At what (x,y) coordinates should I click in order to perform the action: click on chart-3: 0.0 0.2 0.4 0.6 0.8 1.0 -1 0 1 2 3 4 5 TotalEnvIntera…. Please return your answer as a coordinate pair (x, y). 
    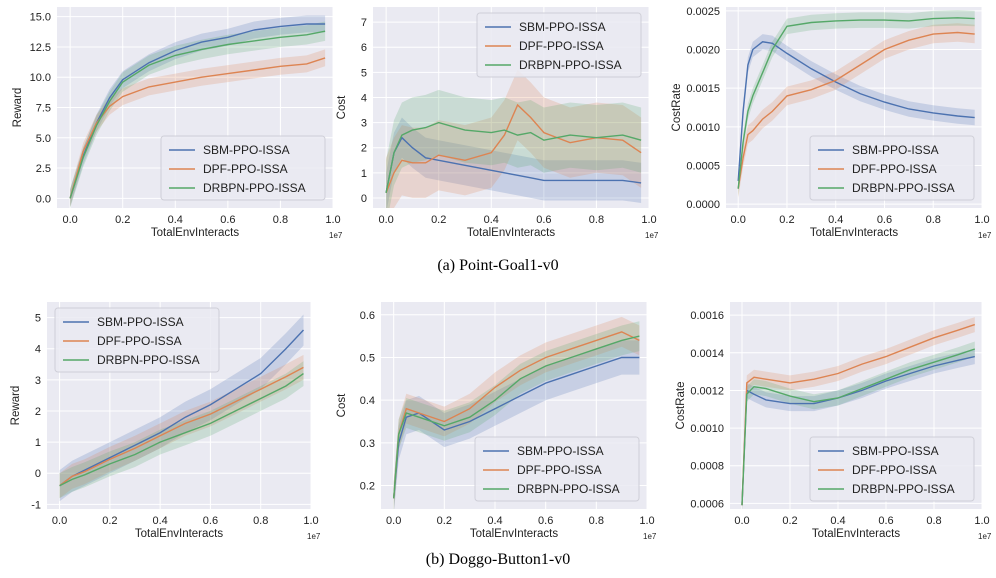
    Looking at the image, I should click on (165, 421).